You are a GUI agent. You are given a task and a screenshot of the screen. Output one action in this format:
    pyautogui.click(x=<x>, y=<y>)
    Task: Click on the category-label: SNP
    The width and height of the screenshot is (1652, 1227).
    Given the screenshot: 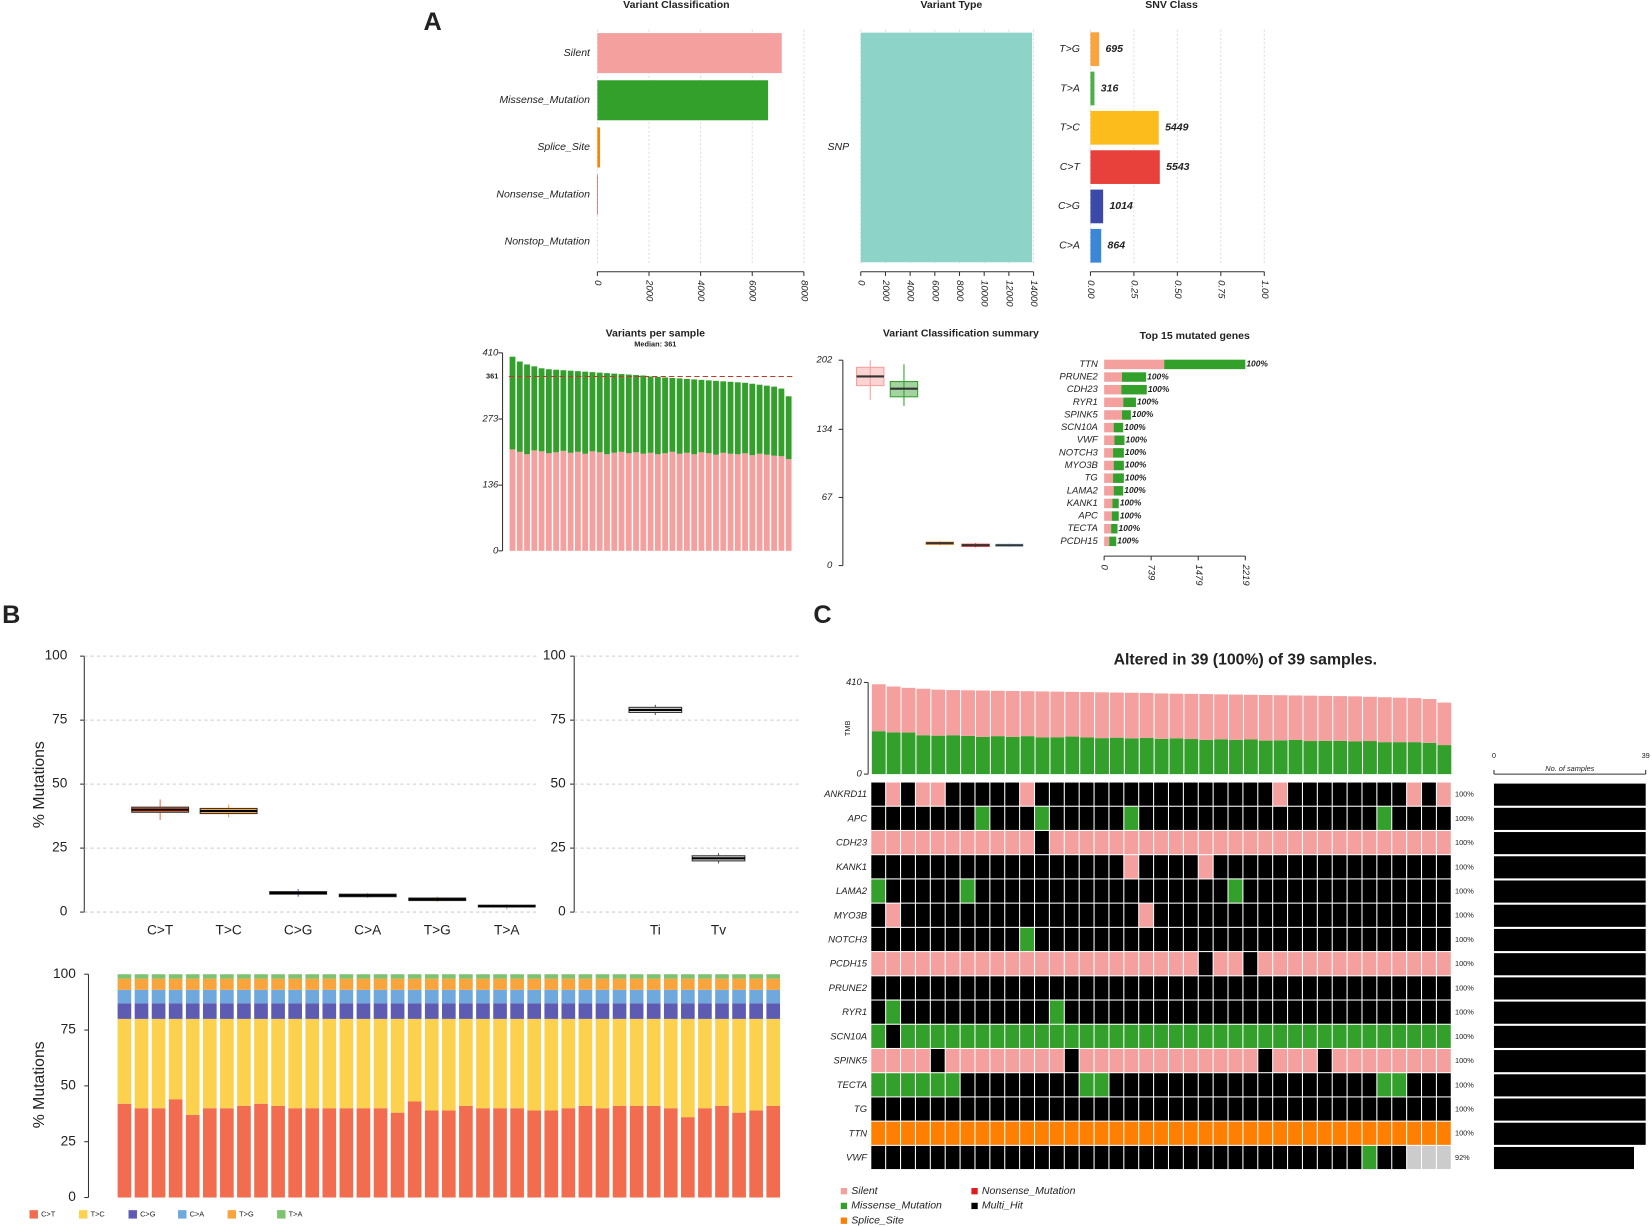 What is the action you would take?
    pyautogui.click(x=839, y=147)
    